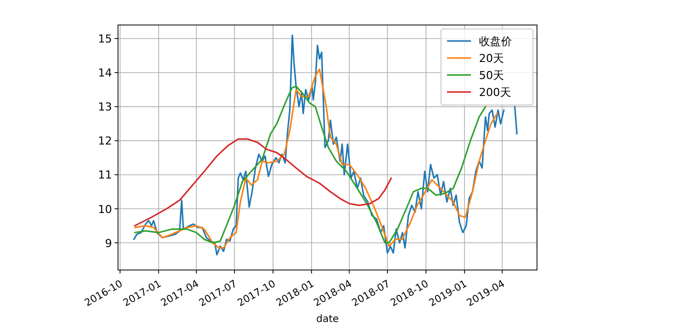  I want to click on x-axis-title: date, so click(327, 319).